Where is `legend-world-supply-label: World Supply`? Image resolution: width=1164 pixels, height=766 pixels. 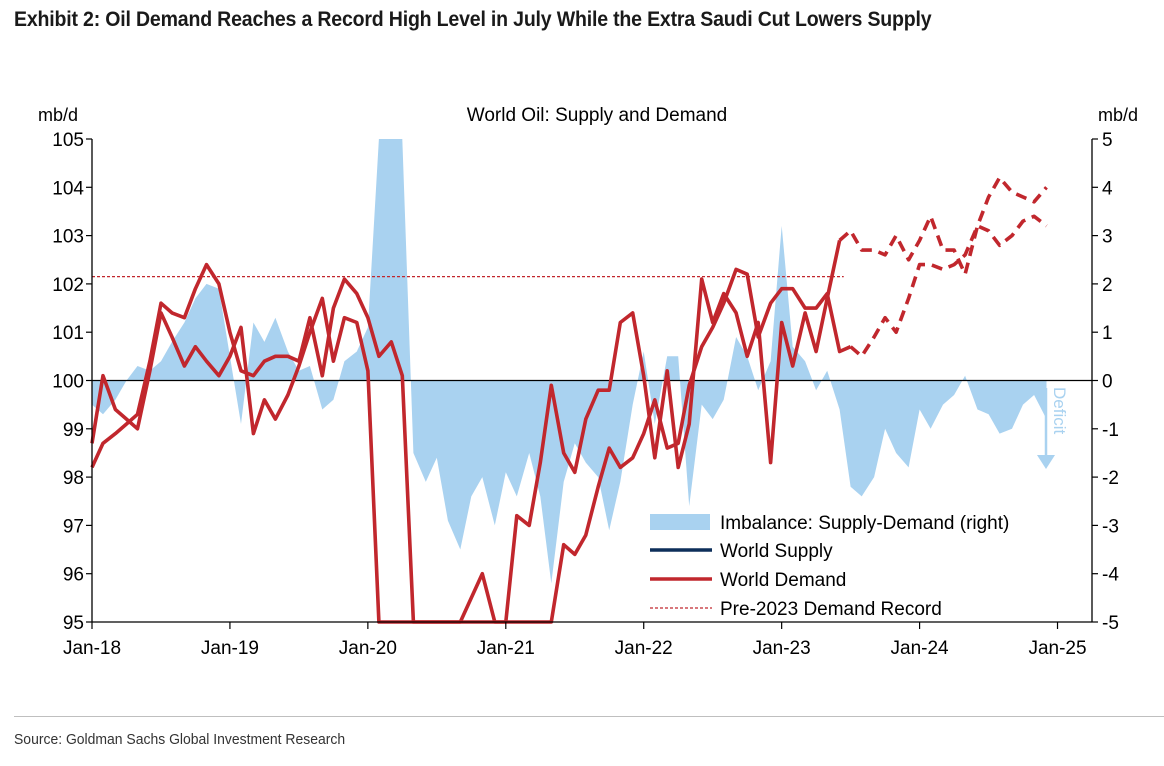 legend-world-supply-label: World Supply is located at coordinates (776, 551).